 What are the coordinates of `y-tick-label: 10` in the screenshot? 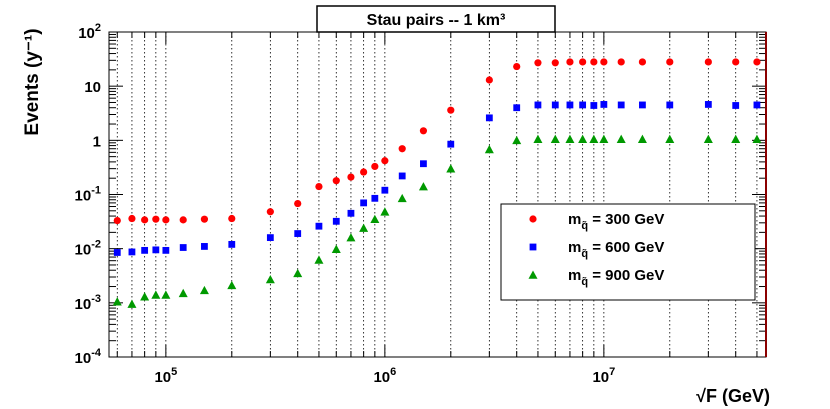 It's located at (92, 87).